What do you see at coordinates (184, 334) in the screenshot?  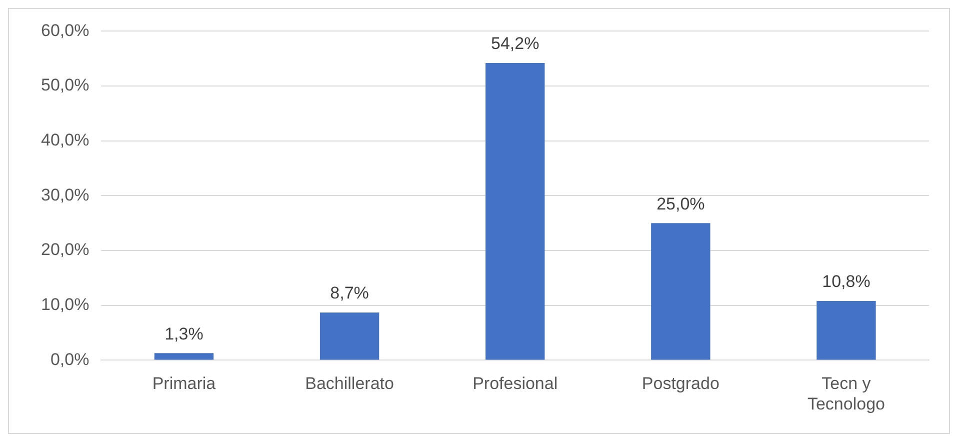 I see `data-label: 1,3%` at bounding box center [184, 334].